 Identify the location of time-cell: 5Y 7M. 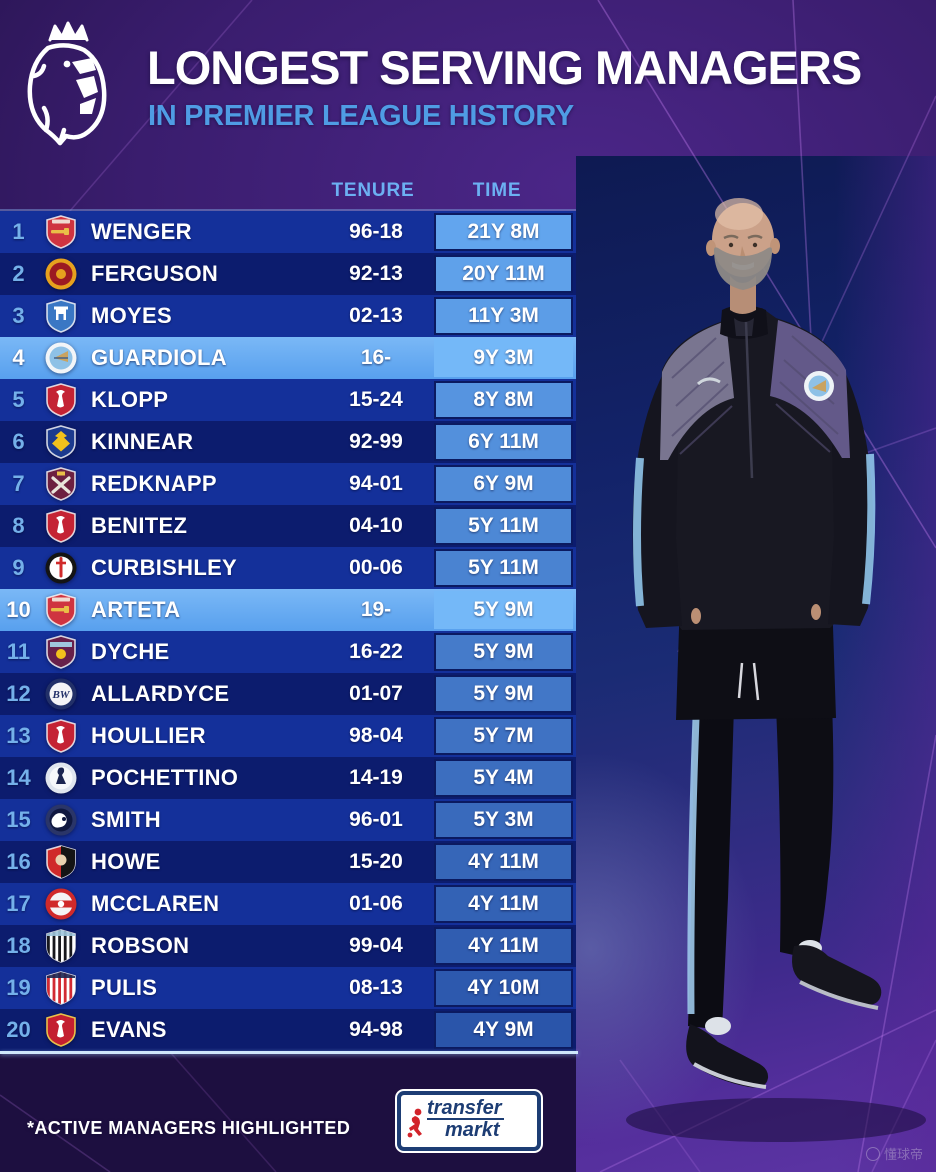
(503, 736).